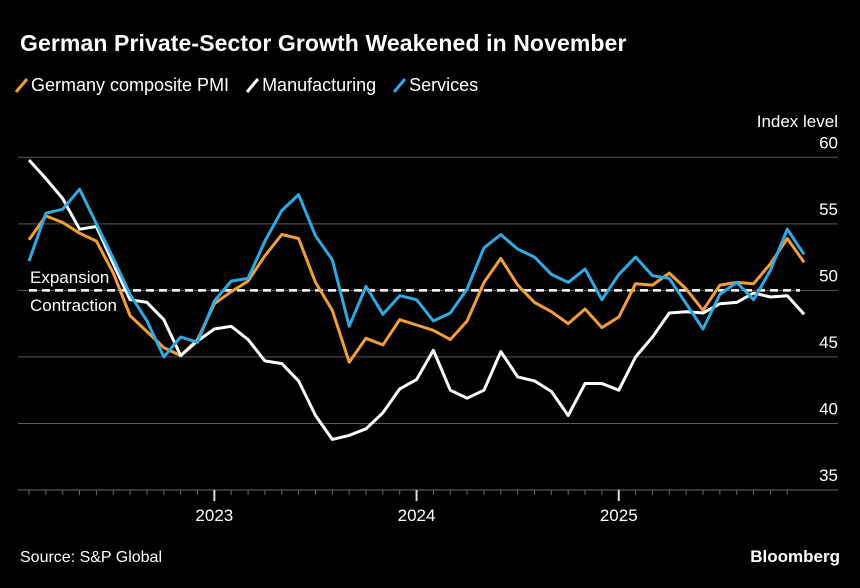 The width and height of the screenshot is (860, 588). What do you see at coordinates (828, 408) in the screenshot?
I see `y-tick-label: 40` at bounding box center [828, 408].